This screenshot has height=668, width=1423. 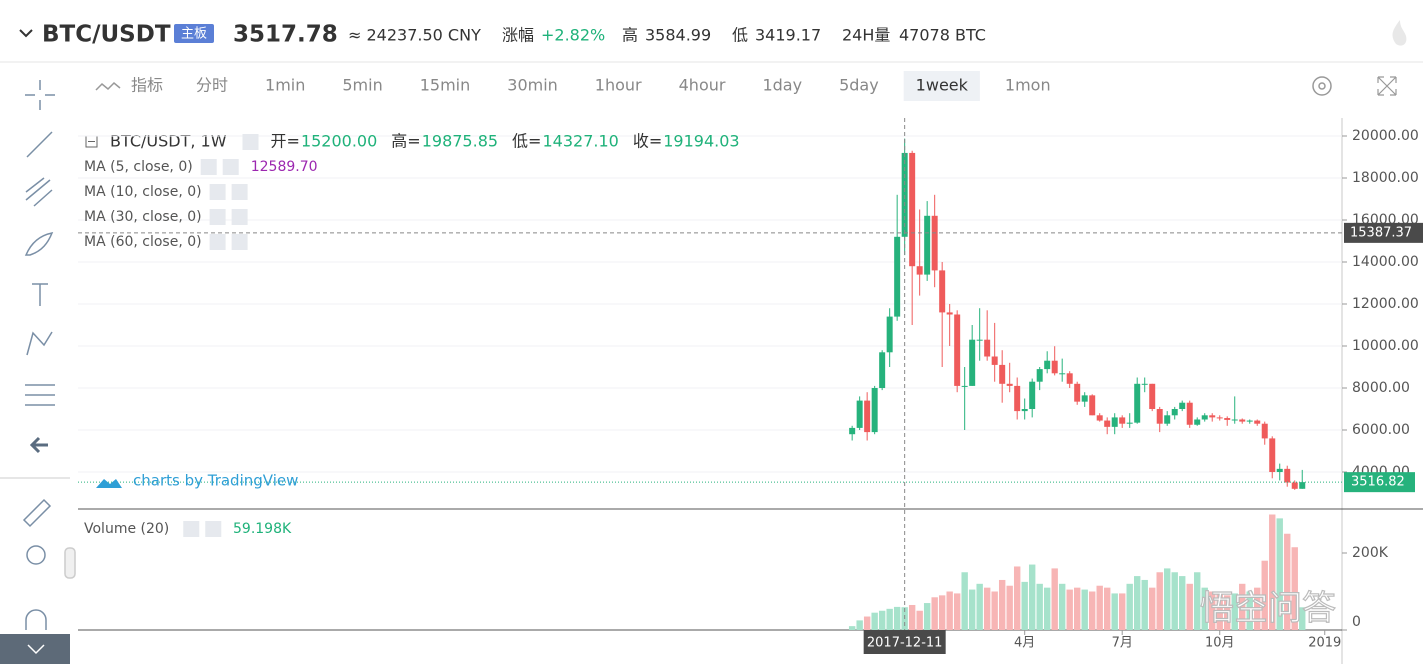 I want to click on indicator-icon, so click(x=108, y=86).